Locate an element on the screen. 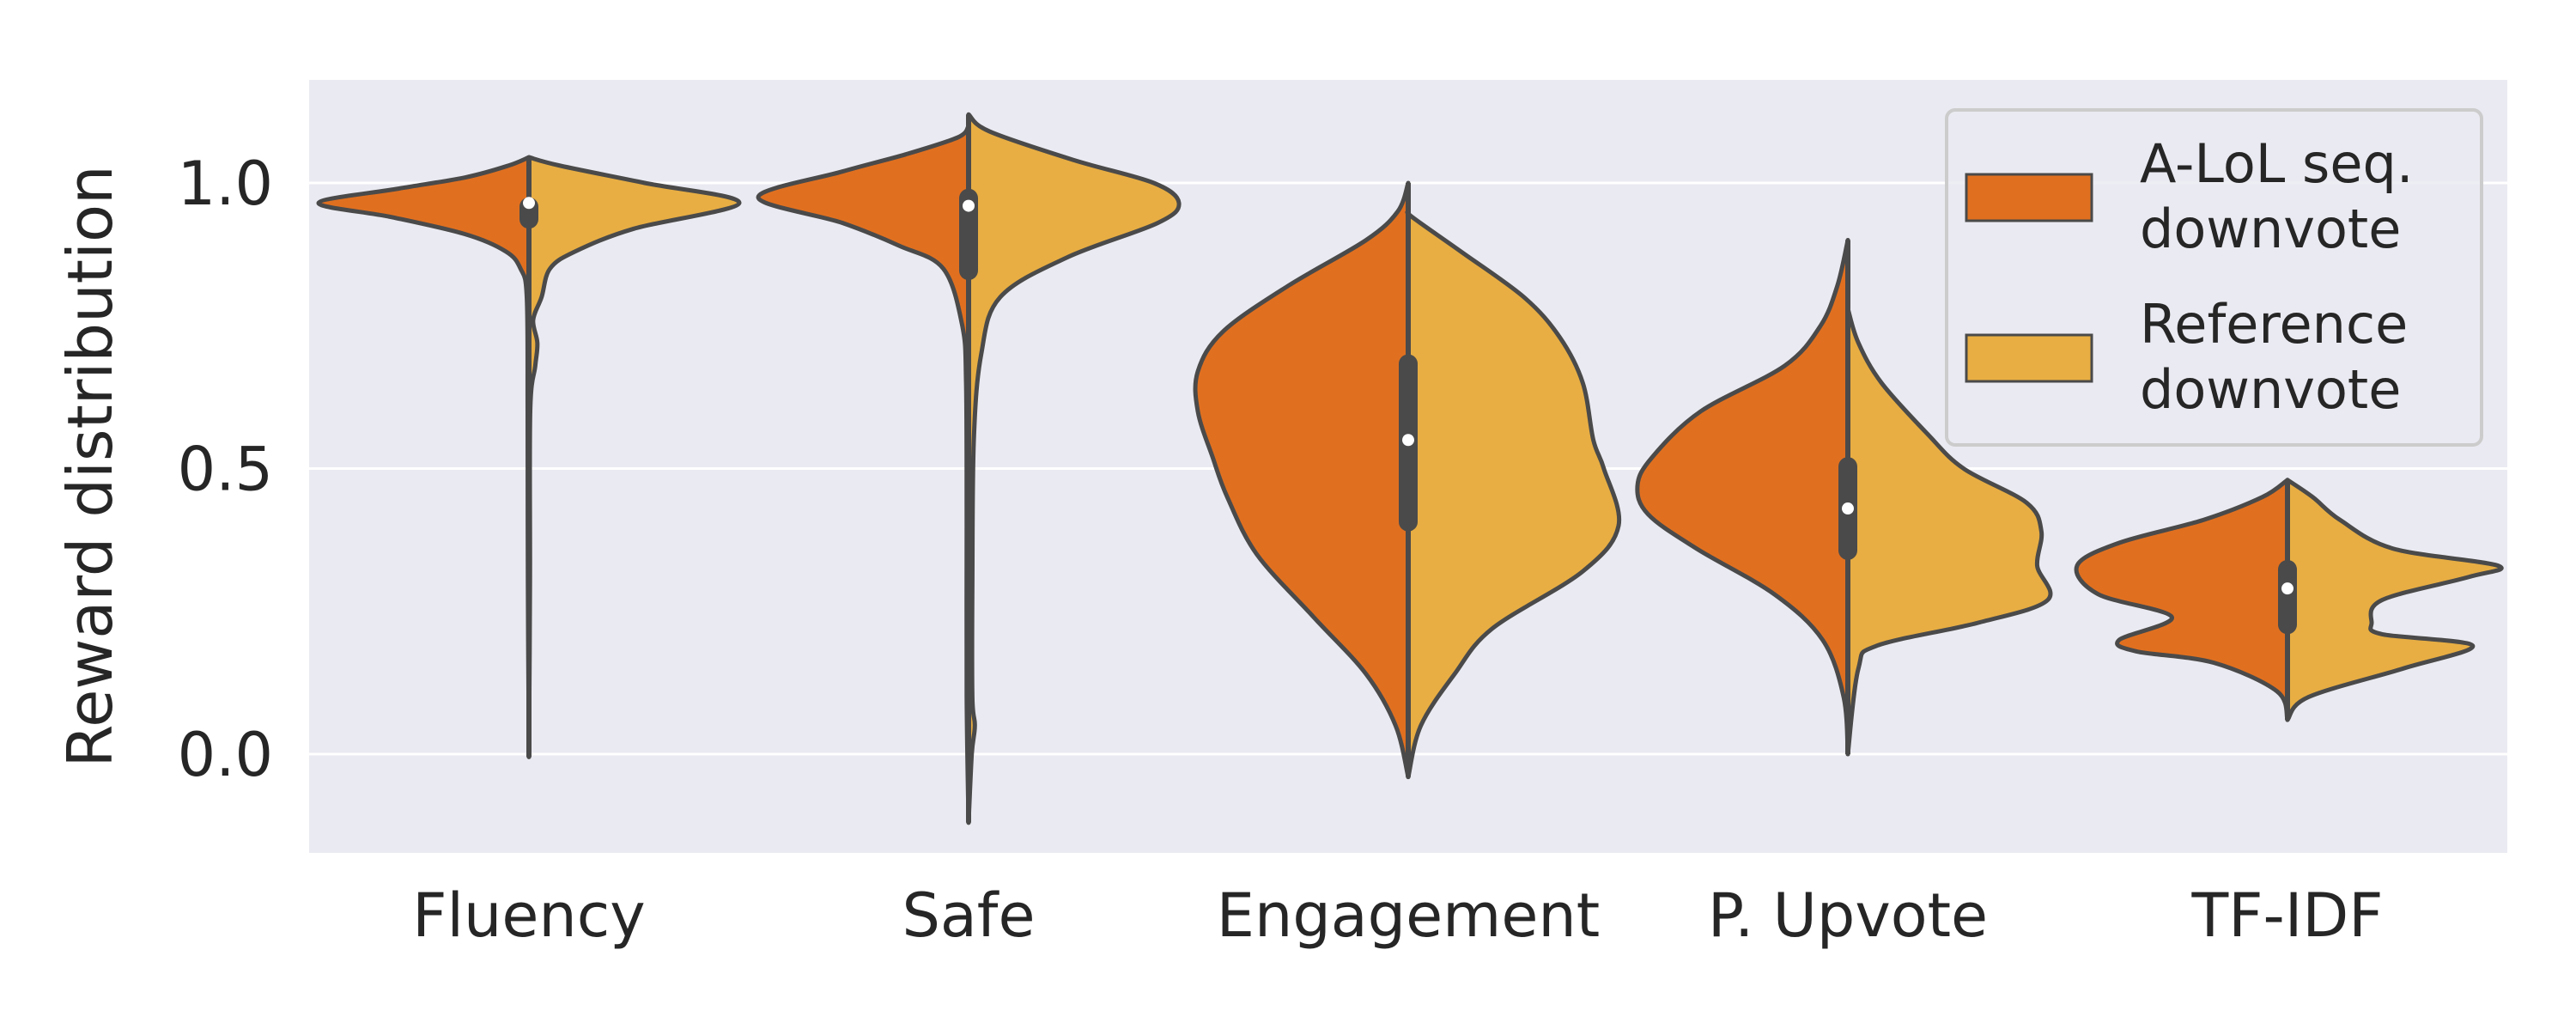 The width and height of the screenshot is (2576, 1035). median-dot-safe is located at coordinates (969, 205).